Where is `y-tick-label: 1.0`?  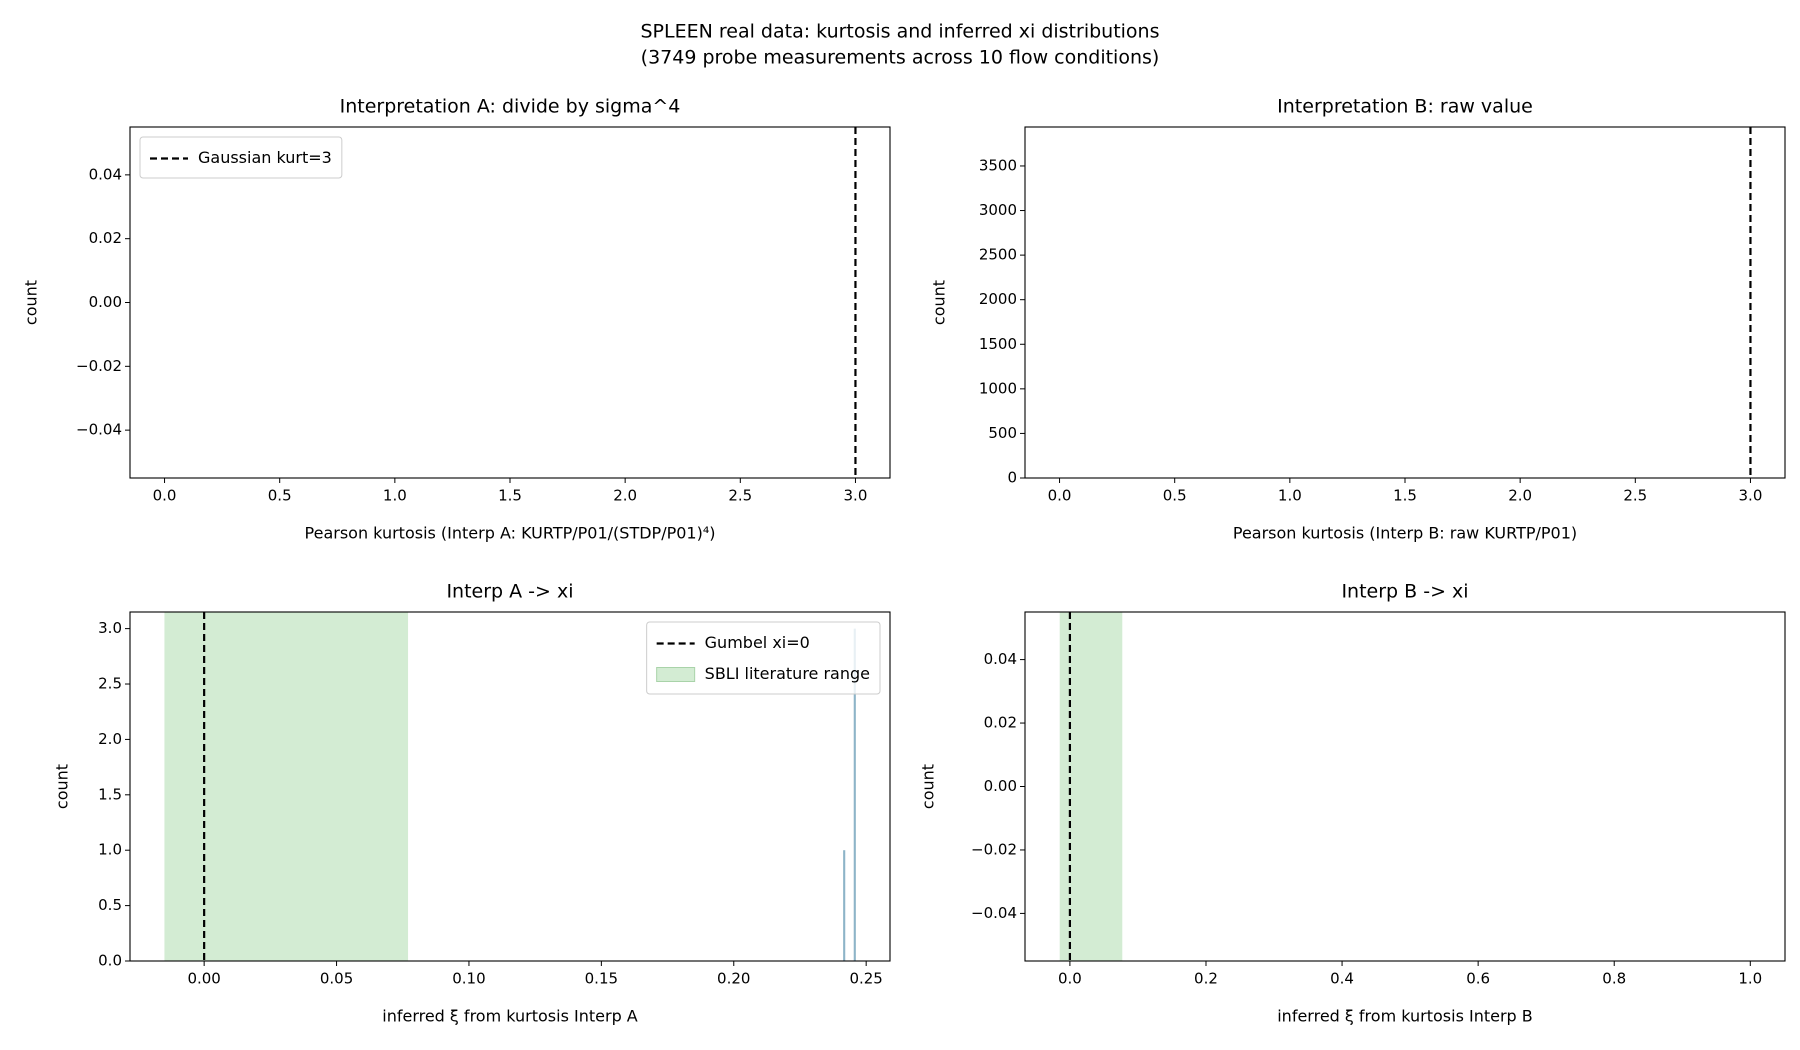 y-tick-label: 1.0 is located at coordinates (110, 850).